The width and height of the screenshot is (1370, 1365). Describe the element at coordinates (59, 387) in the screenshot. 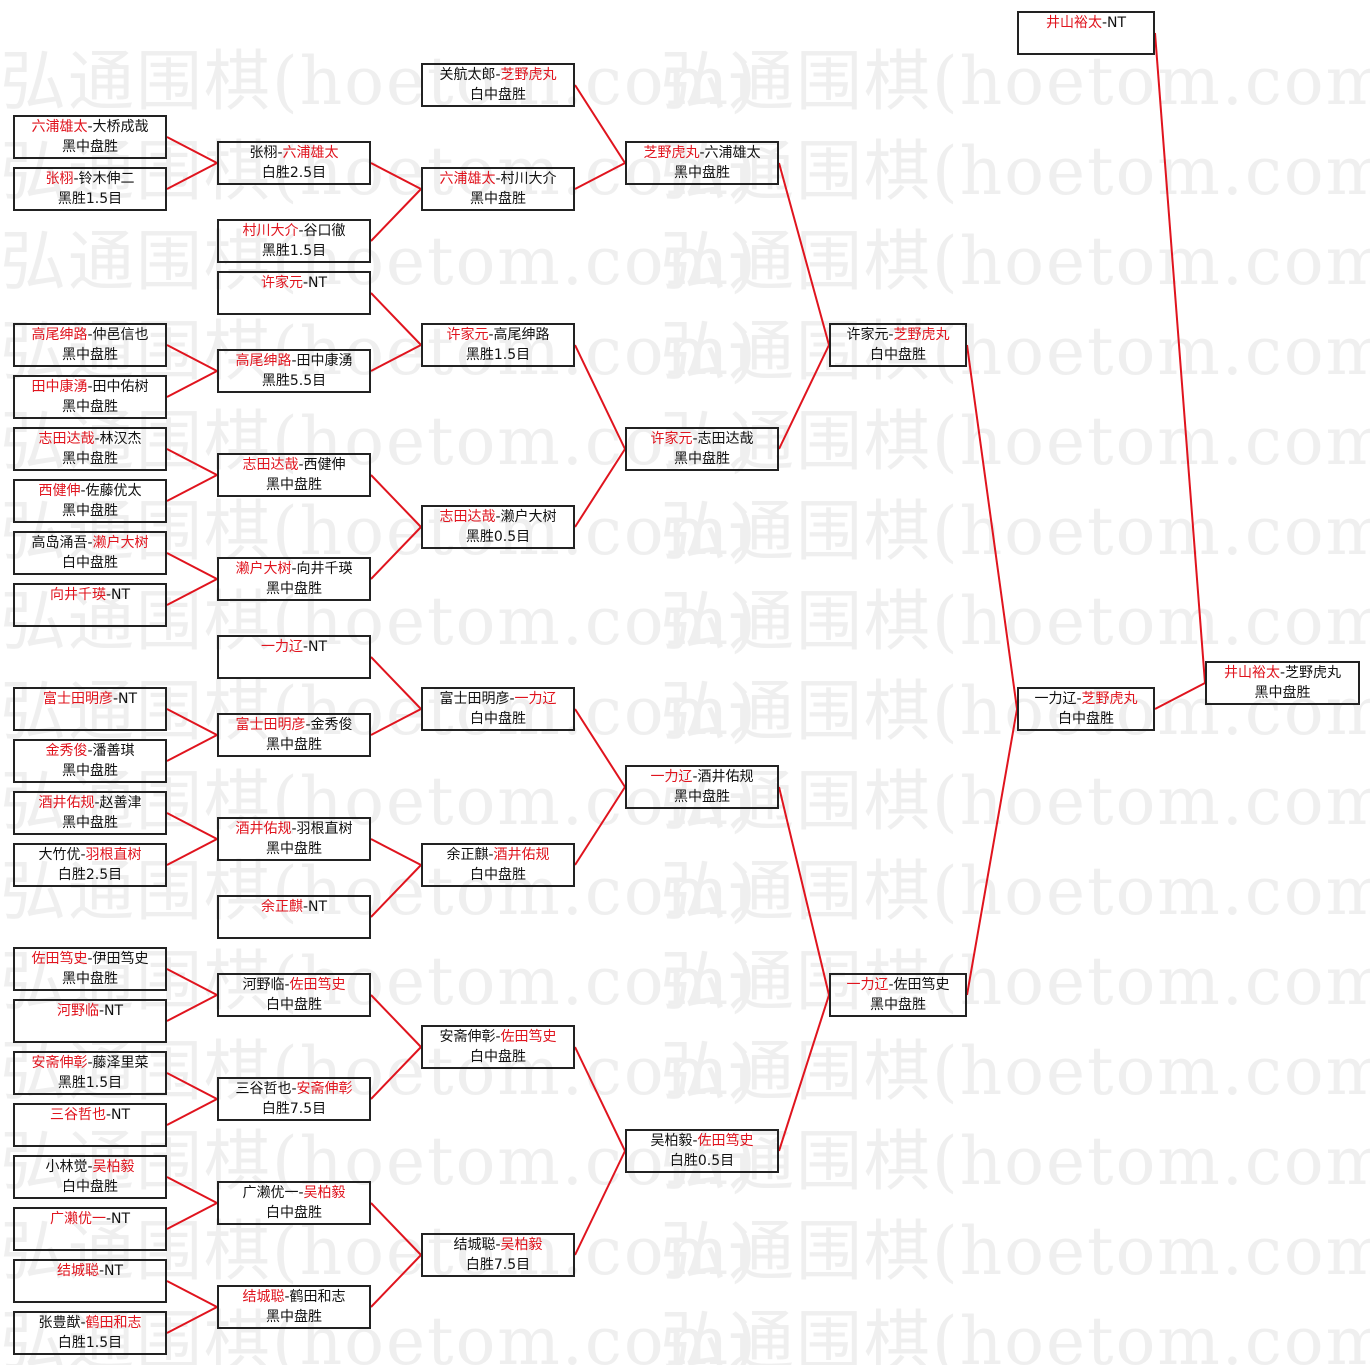

I see `winner-name: 田中康湧` at that location.